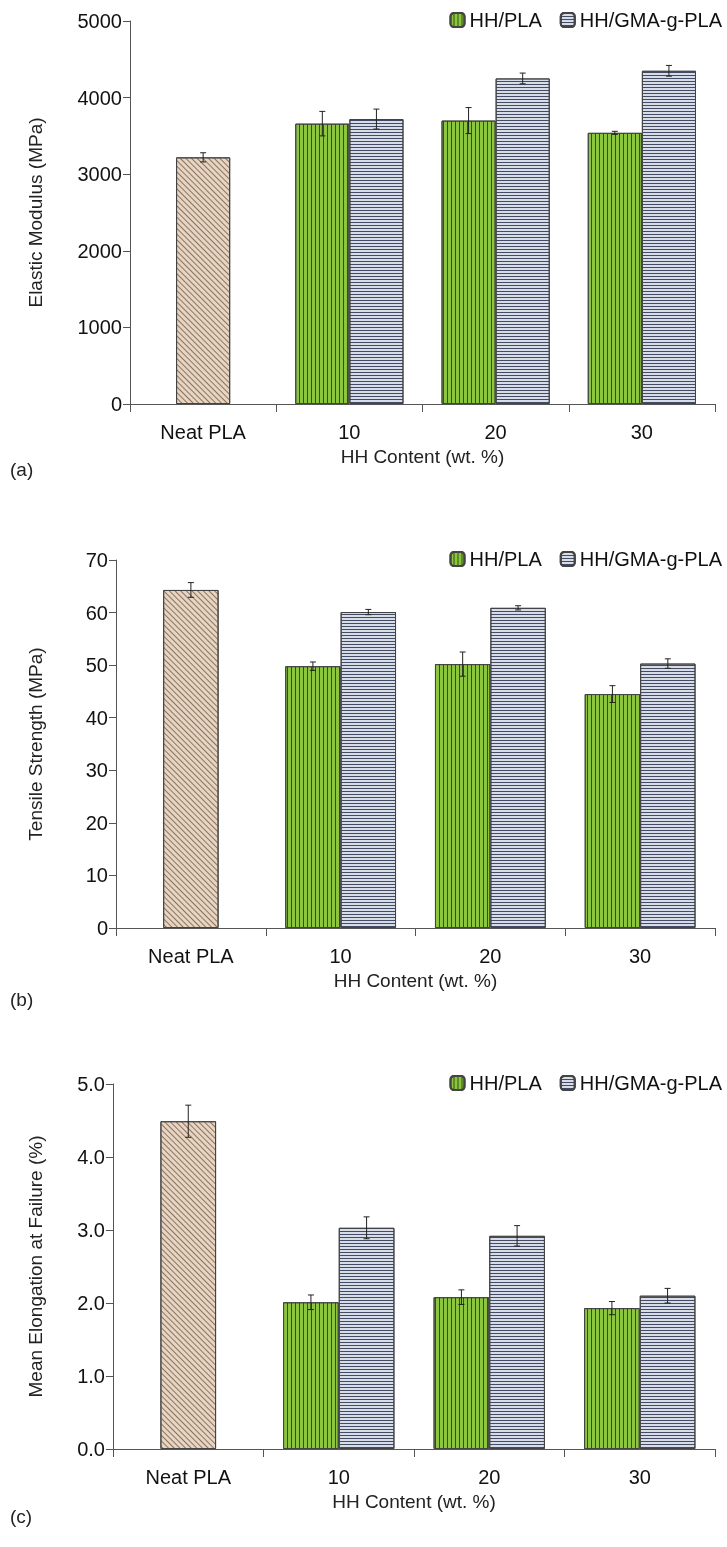  I want to click on y-tick-label: 10, so click(96, 875).